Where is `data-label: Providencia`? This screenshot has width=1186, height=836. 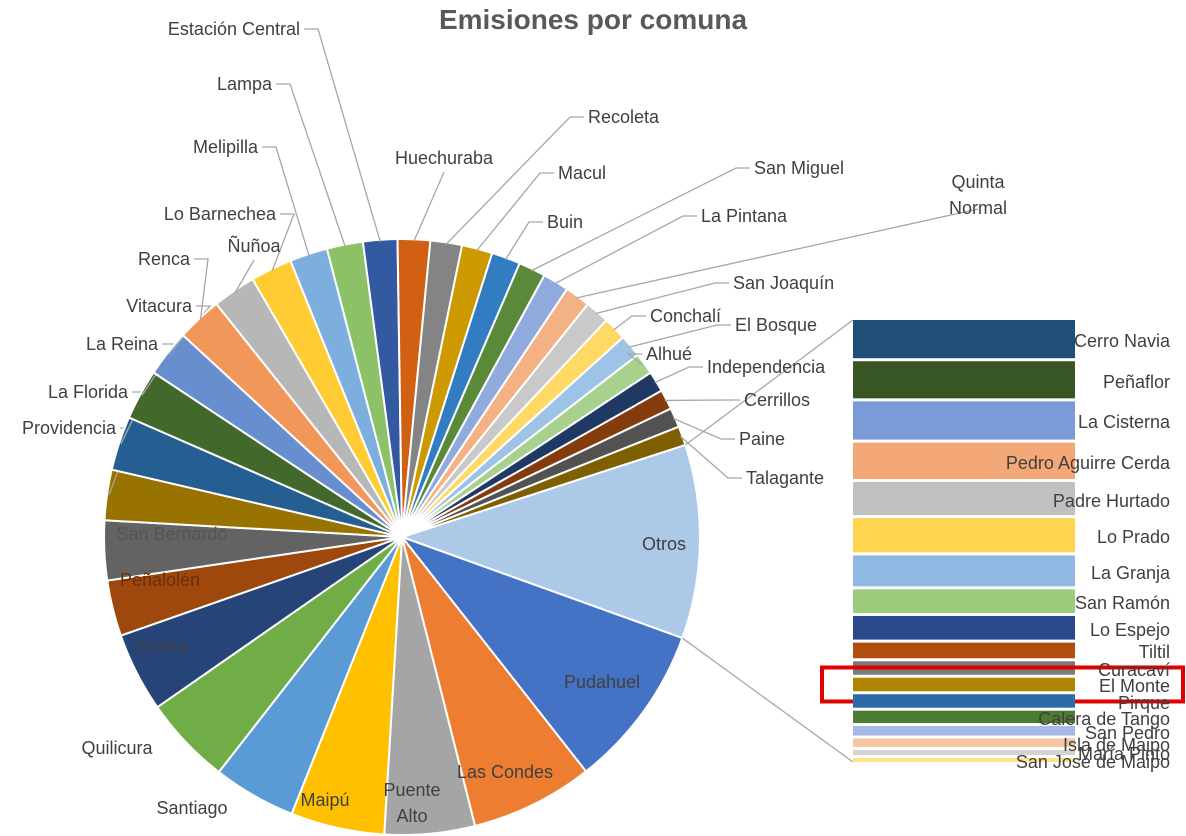
data-label: Providencia is located at coordinates (68, 428).